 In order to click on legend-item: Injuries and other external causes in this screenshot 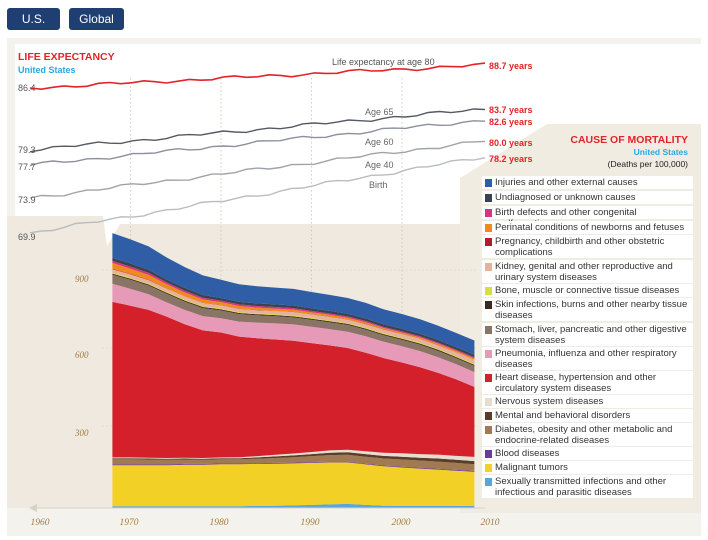, I will do `click(587, 182)`.